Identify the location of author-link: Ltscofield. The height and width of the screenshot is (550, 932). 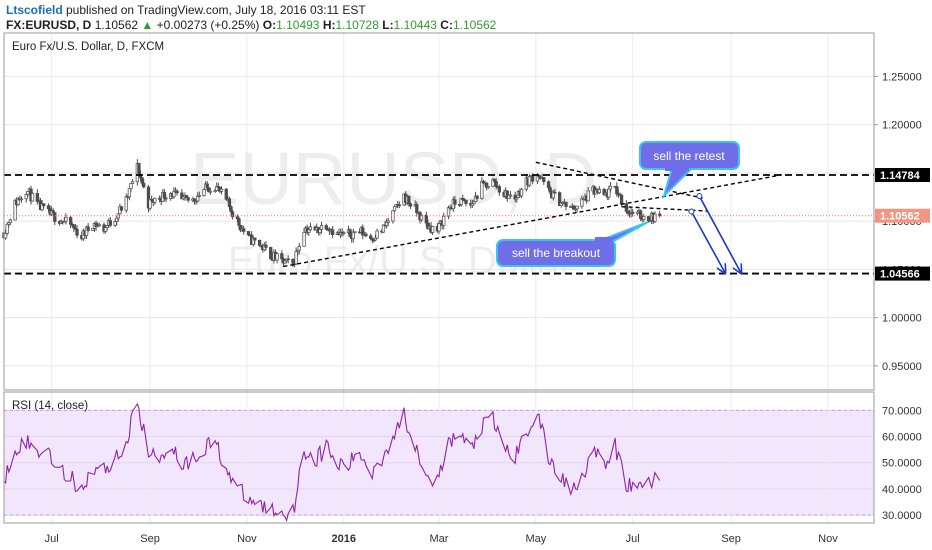
(34, 10).